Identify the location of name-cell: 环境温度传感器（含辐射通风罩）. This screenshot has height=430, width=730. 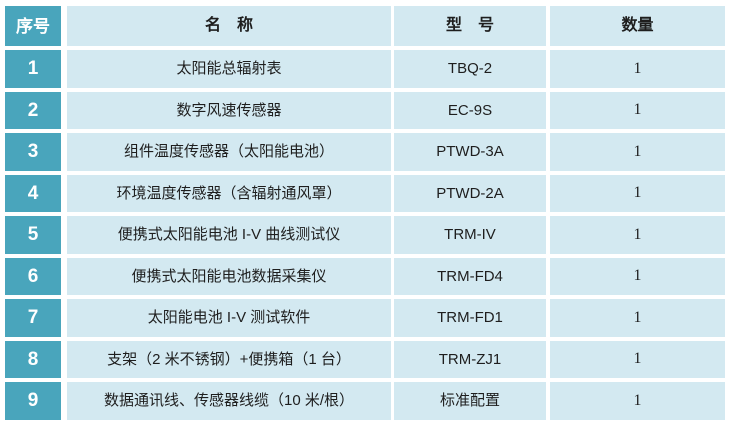
(229, 193).